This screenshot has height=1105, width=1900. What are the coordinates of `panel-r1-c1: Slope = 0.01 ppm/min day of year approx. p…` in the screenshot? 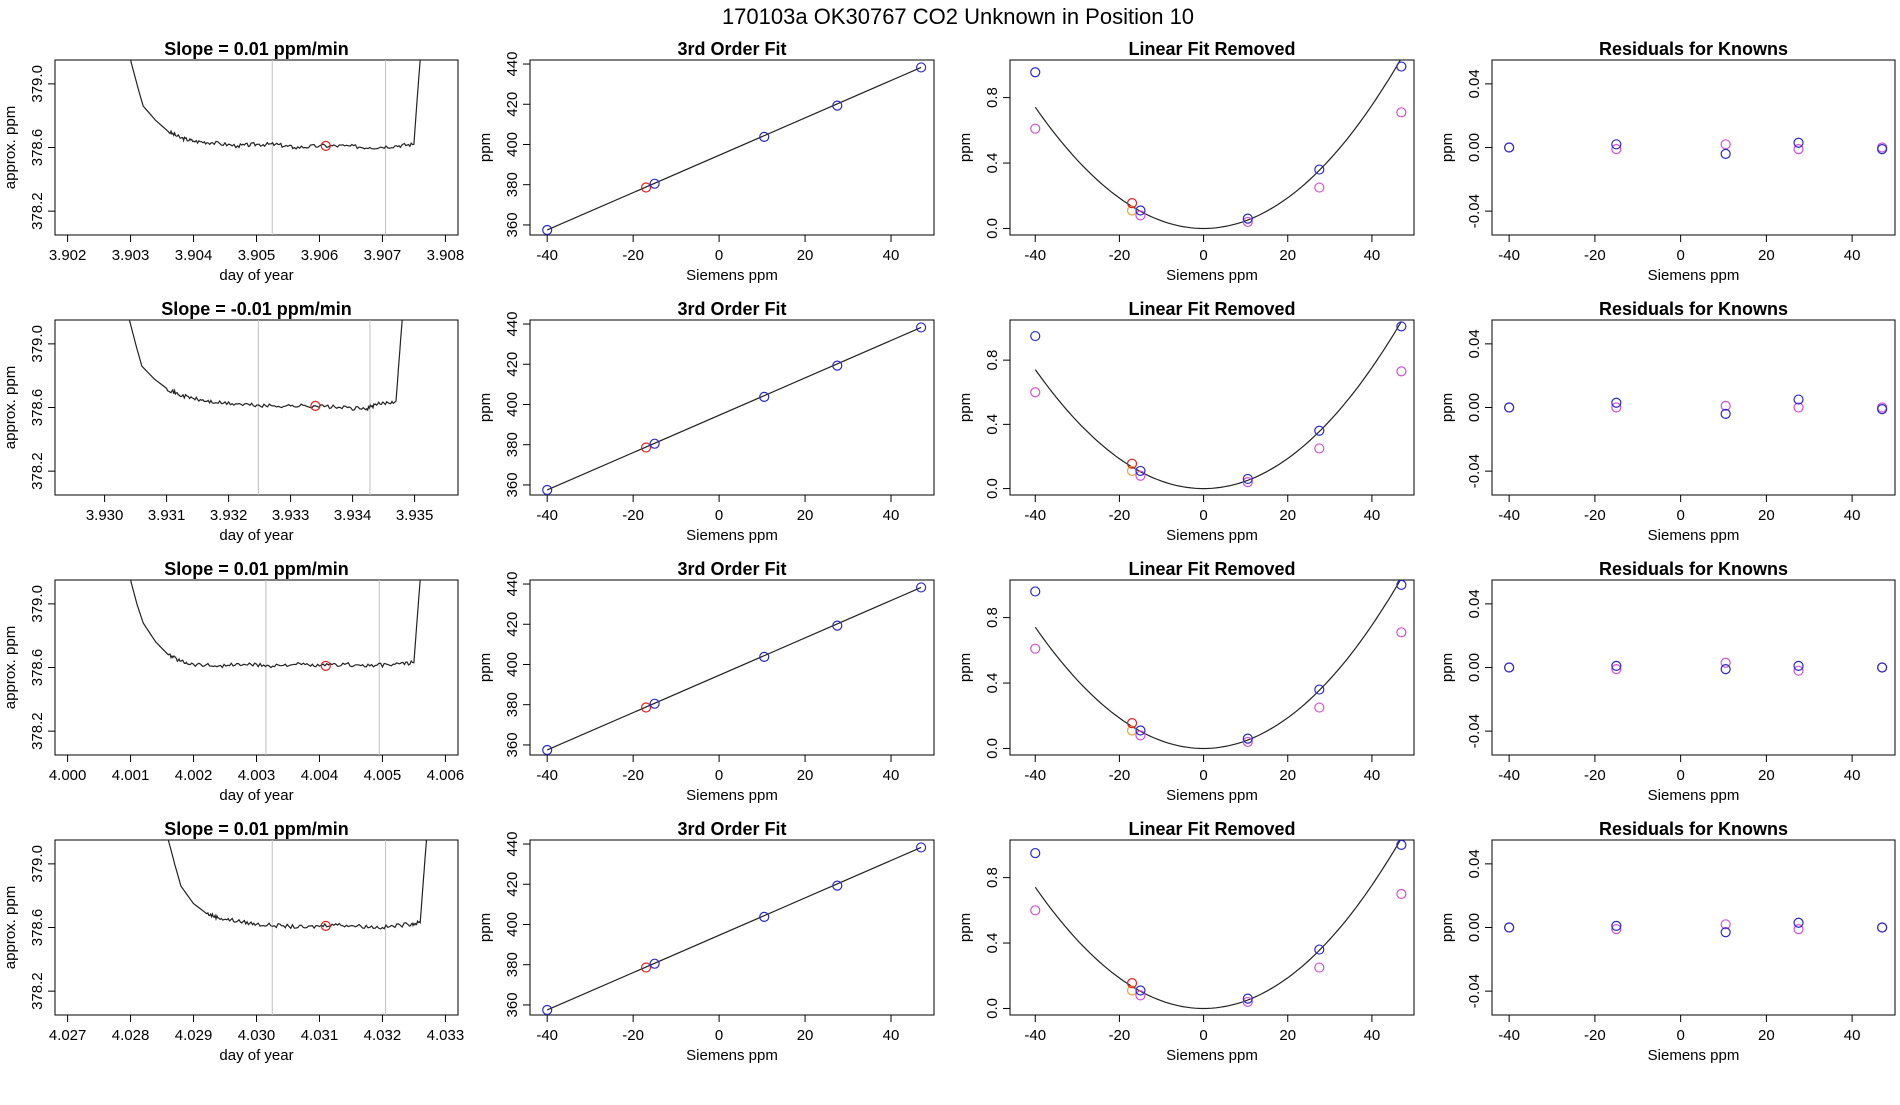 It's located at (233, 161).